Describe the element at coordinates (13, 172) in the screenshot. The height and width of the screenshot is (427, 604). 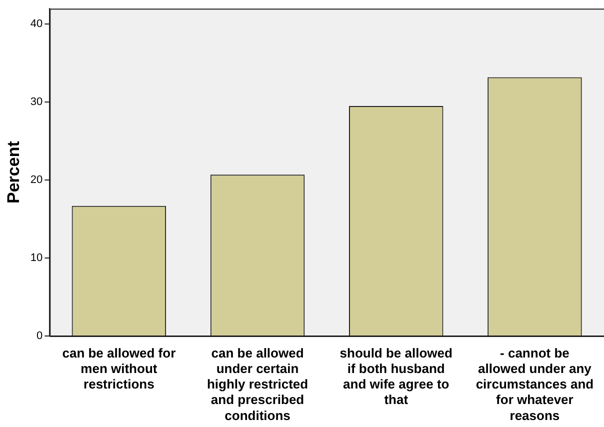
I see `y-axis-title: Percent` at that location.